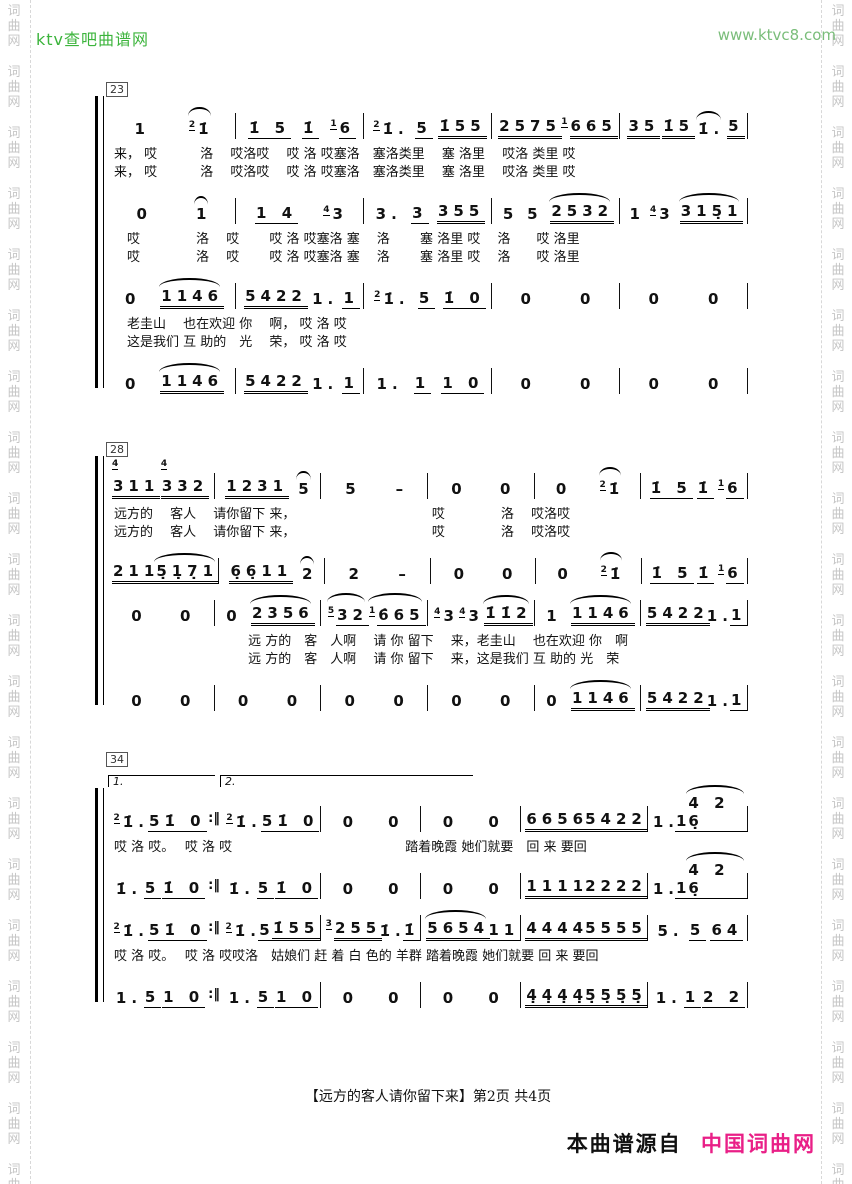 This screenshot has height=1184, width=852. What do you see at coordinates (758, 1144) in the screenshot?
I see `source-site-link: 中国词曲网` at bounding box center [758, 1144].